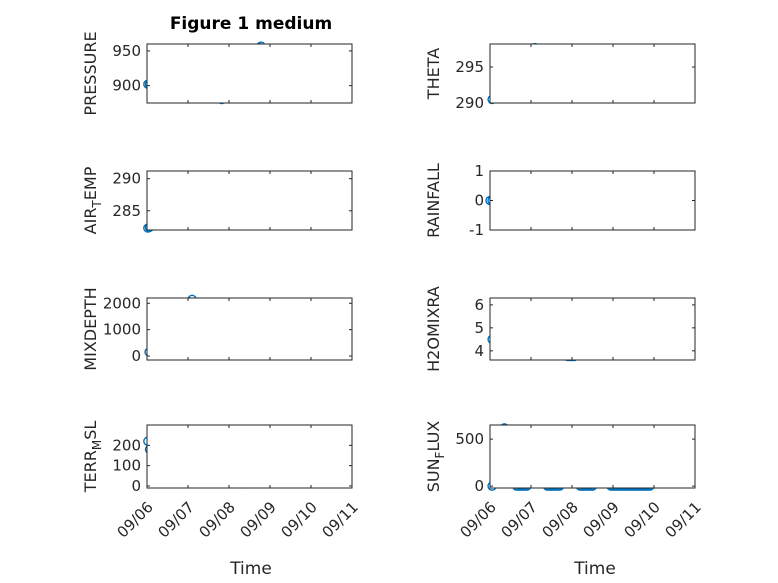  I want to click on panel-5-y-tick-label: 0, so click(136, 356).